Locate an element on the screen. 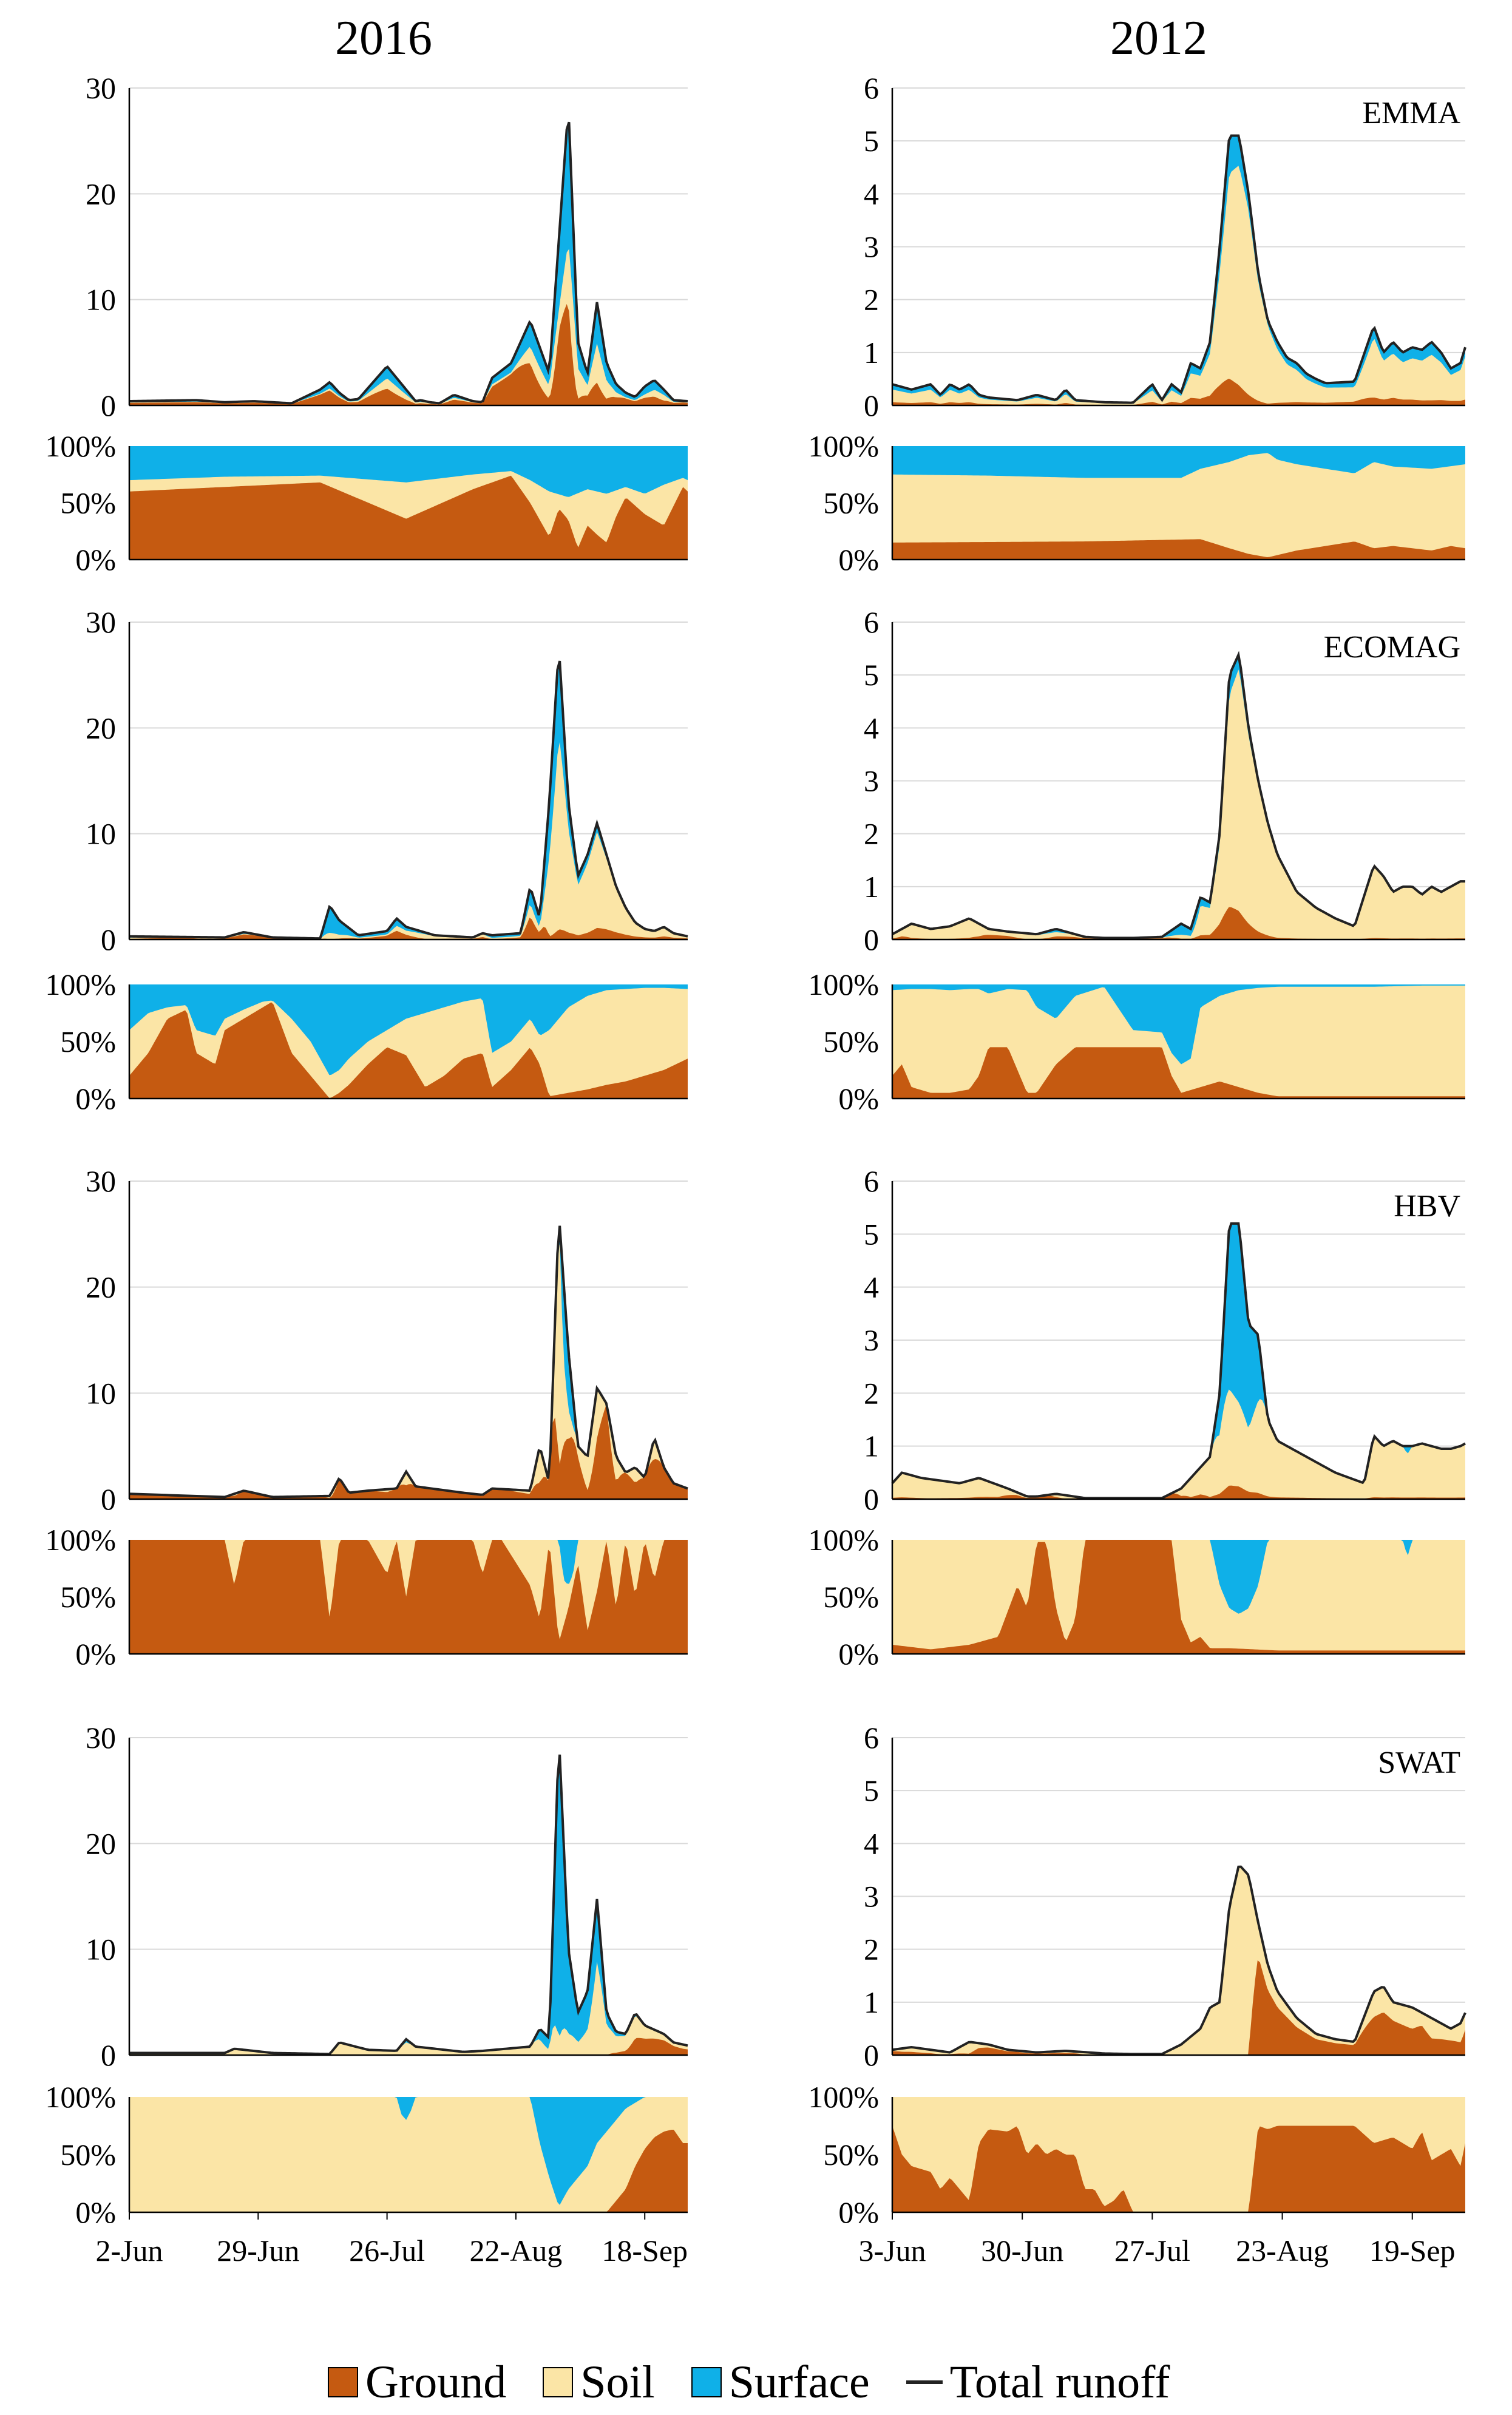 Image resolution: width=1512 pixels, height=2415 pixels. y-tick-label-emma-2012: 6 is located at coordinates (871, 88).